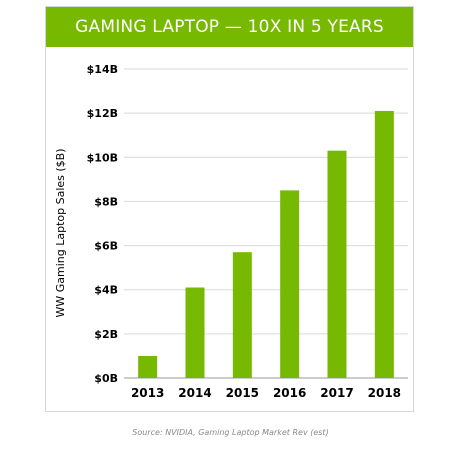  What do you see at coordinates (106, 378) in the screenshot?
I see `y-tick-label: $0B` at bounding box center [106, 378].